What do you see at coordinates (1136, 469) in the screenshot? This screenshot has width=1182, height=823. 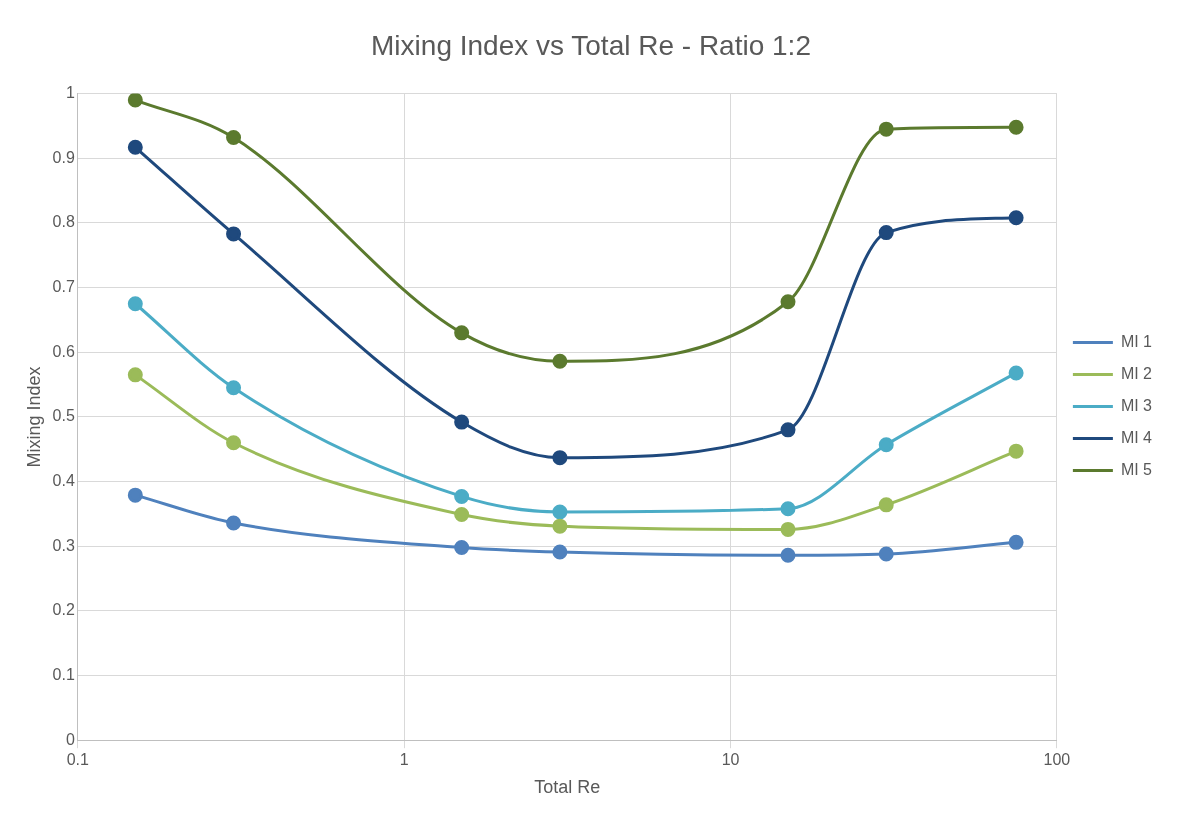 I see `legend-label: MI 5` at bounding box center [1136, 469].